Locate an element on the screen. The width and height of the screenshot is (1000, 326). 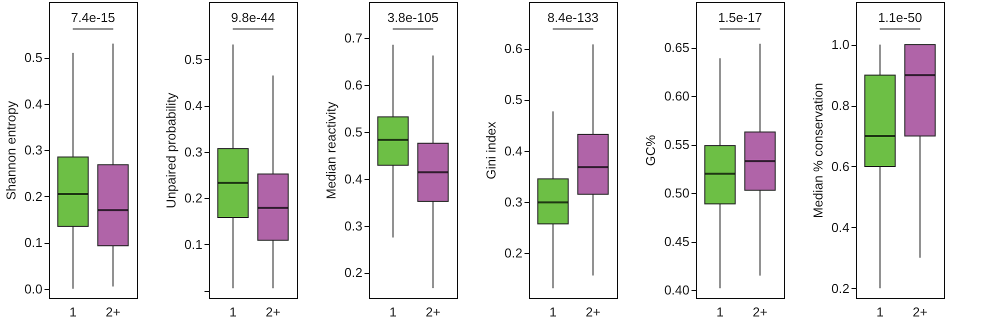
y-tick-label: 0.8 is located at coordinates (840, 106).